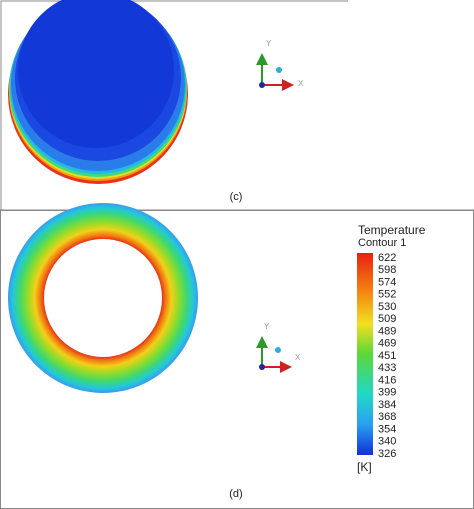 The image size is (474, 509). What do you see at coordinates (387, 442) in the screenshot?
I see `legend-tick-label: 340` at bounding box center [387, 442].